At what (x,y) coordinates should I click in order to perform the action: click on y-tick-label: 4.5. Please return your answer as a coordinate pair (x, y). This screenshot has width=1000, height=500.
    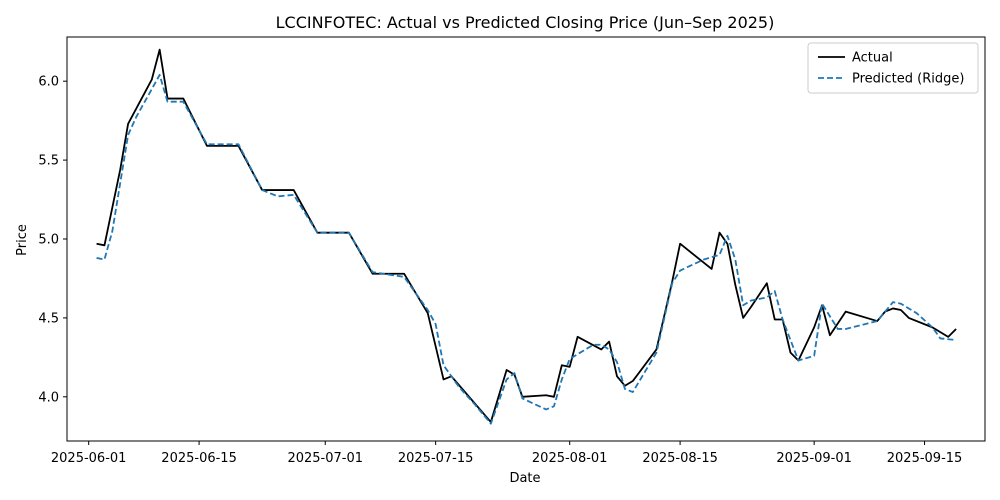
    Looking at the image, I should click on (48, 318).